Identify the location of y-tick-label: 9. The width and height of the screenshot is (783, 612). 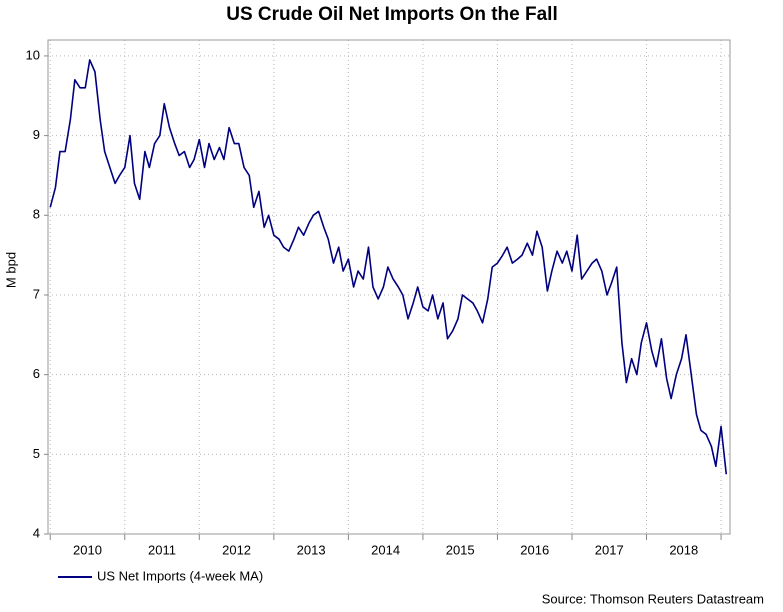
(36, 134).